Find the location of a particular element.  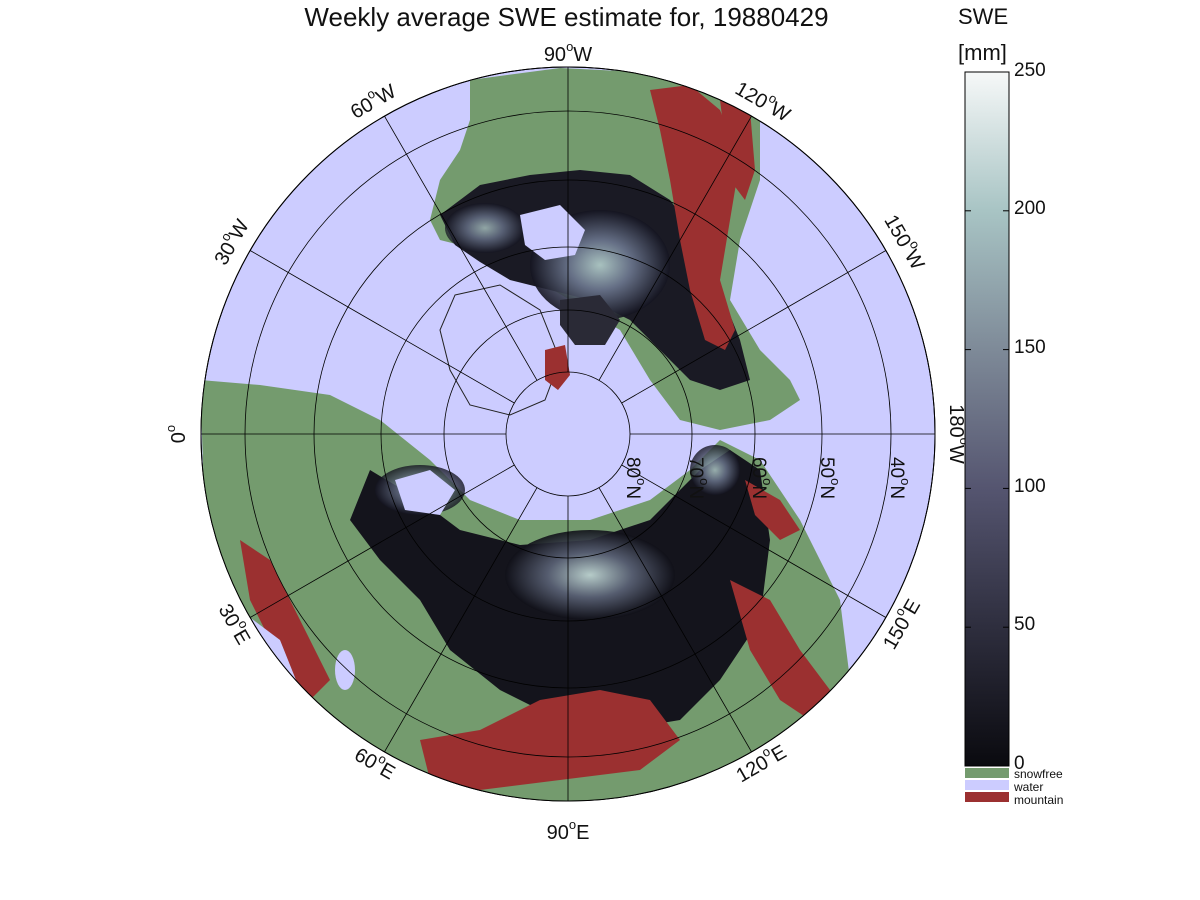

mountain-rockies is located at coordinates (695, 217).